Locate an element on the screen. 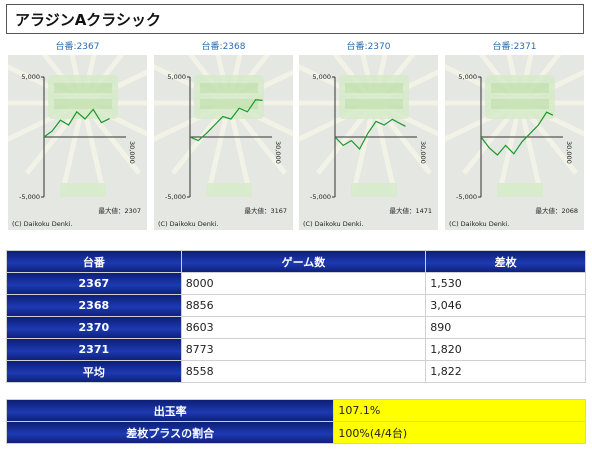  max-value-label: 最大値：2307 is located at coordinates (119, 210).